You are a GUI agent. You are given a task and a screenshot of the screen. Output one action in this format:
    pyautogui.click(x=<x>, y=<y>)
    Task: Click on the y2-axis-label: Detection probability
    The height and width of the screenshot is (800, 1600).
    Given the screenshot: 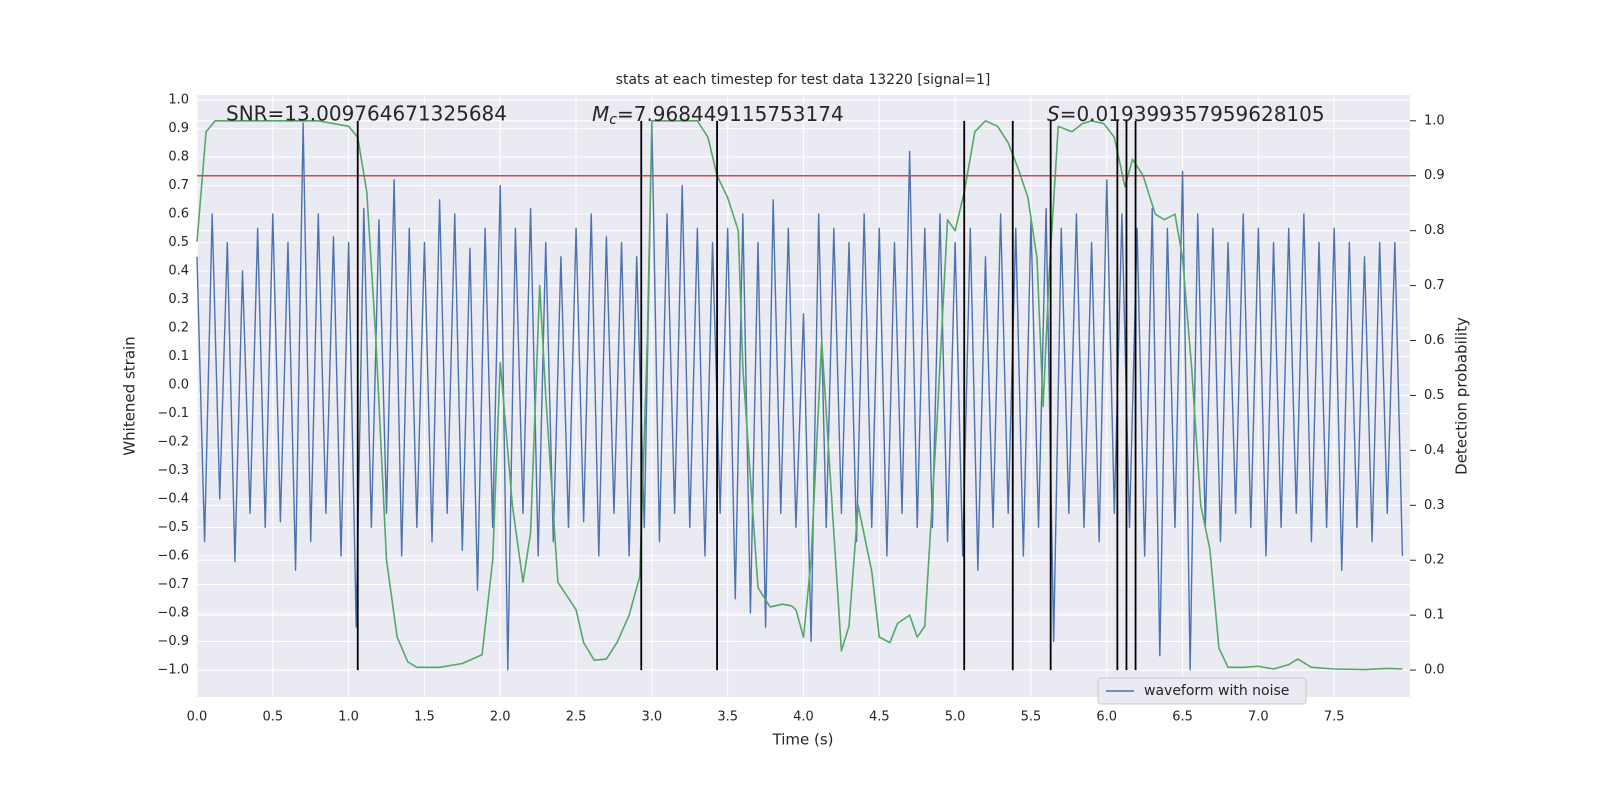 What is the action you would take?
    pyautogui.click(x=1462, y=396)
    